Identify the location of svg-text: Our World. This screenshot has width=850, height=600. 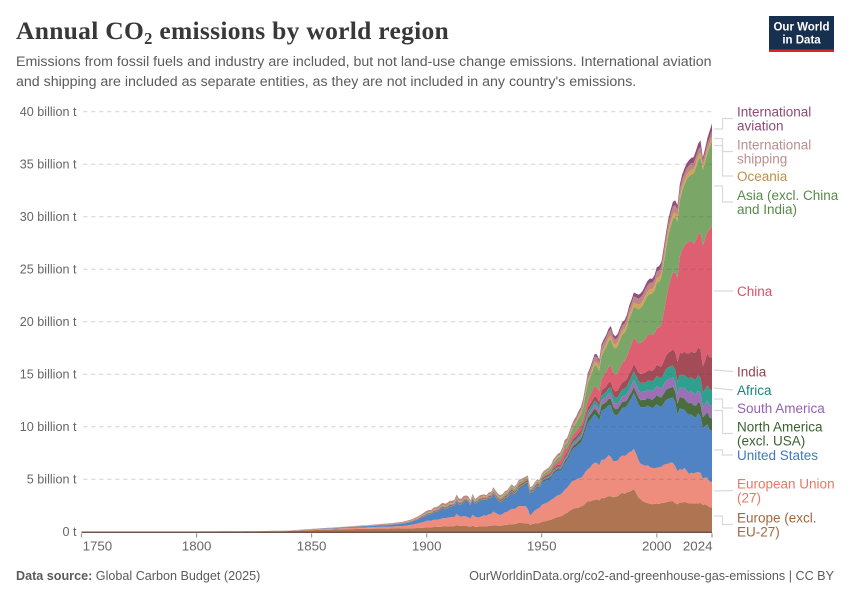
(801, 27).